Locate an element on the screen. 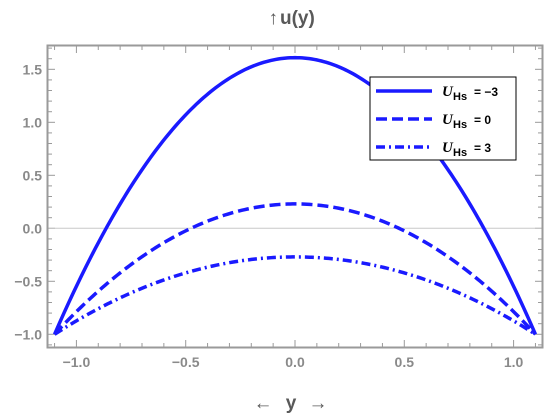 The width and height of the screenshot is (550, 416). legend-value: = 3 is located at coordinates (482, 148).